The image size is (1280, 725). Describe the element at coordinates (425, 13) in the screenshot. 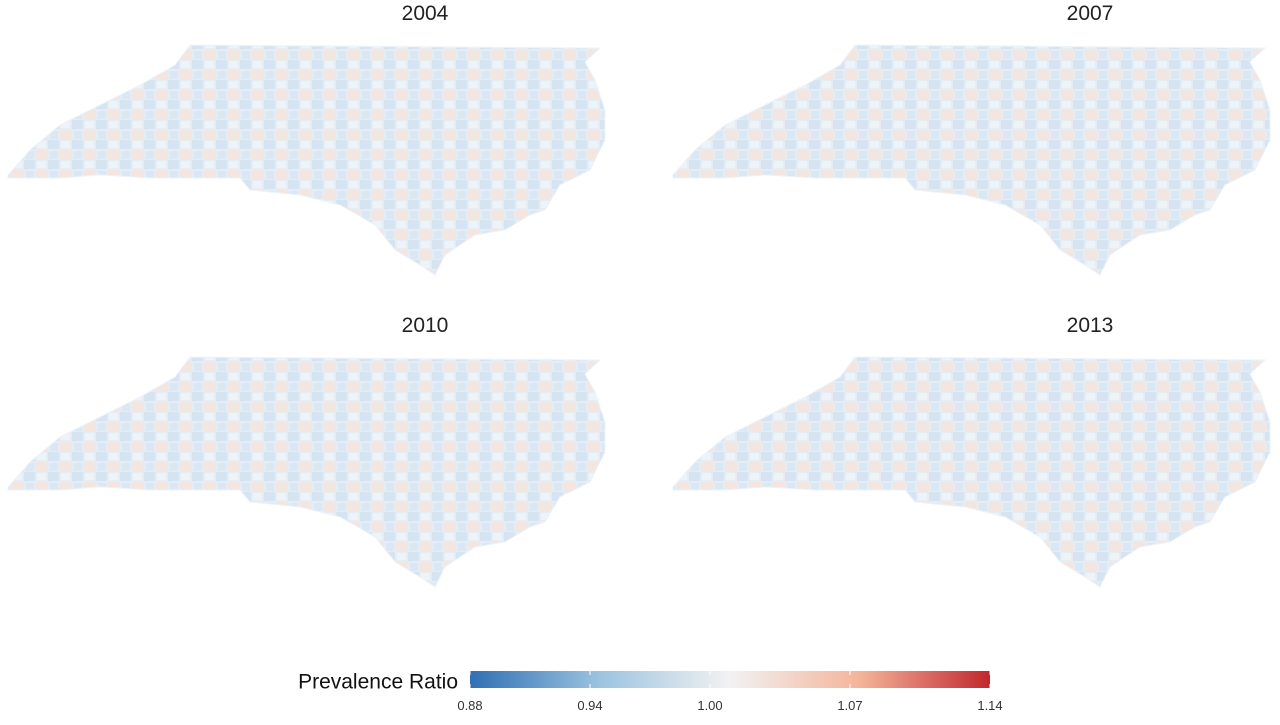

I see `panel-title: 2004` at that location.